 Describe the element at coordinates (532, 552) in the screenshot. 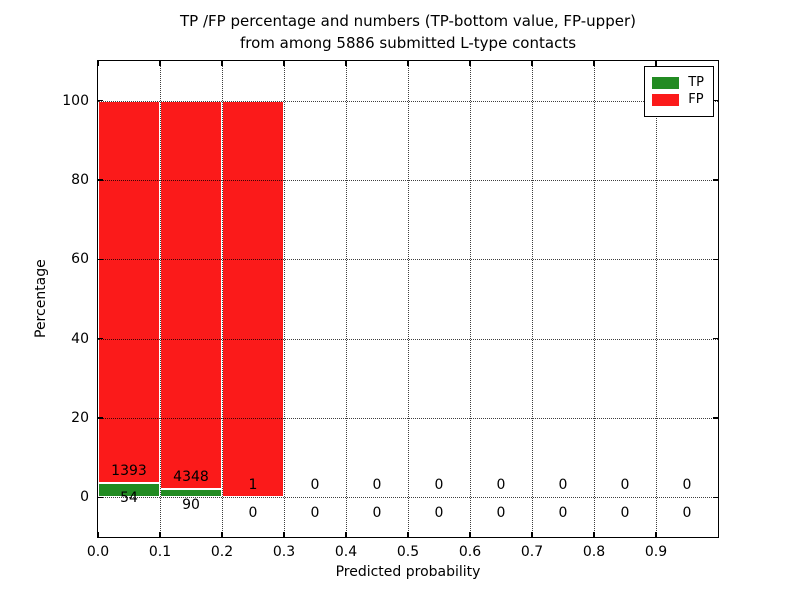

I see `x-tick-label: 0.7` at that location.